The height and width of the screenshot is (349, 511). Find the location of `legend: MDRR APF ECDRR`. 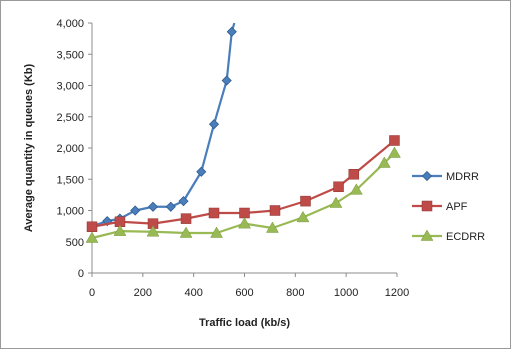

legend: MDRR APF ECDRR is located at coordinates (448, 206).